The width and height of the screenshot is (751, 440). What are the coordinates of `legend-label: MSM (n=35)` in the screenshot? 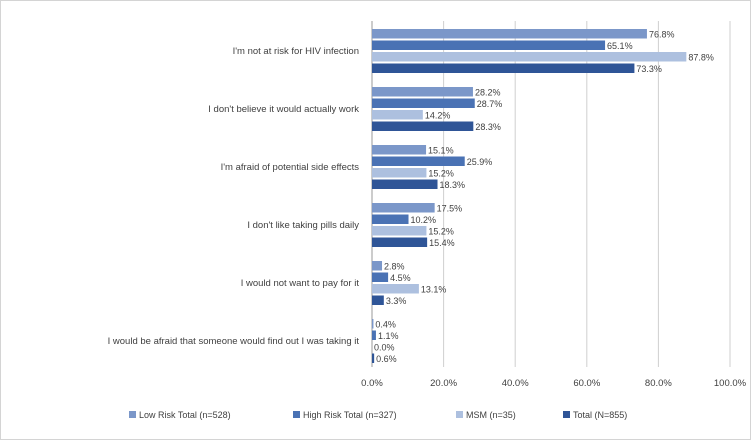 It's located at (491, 415).